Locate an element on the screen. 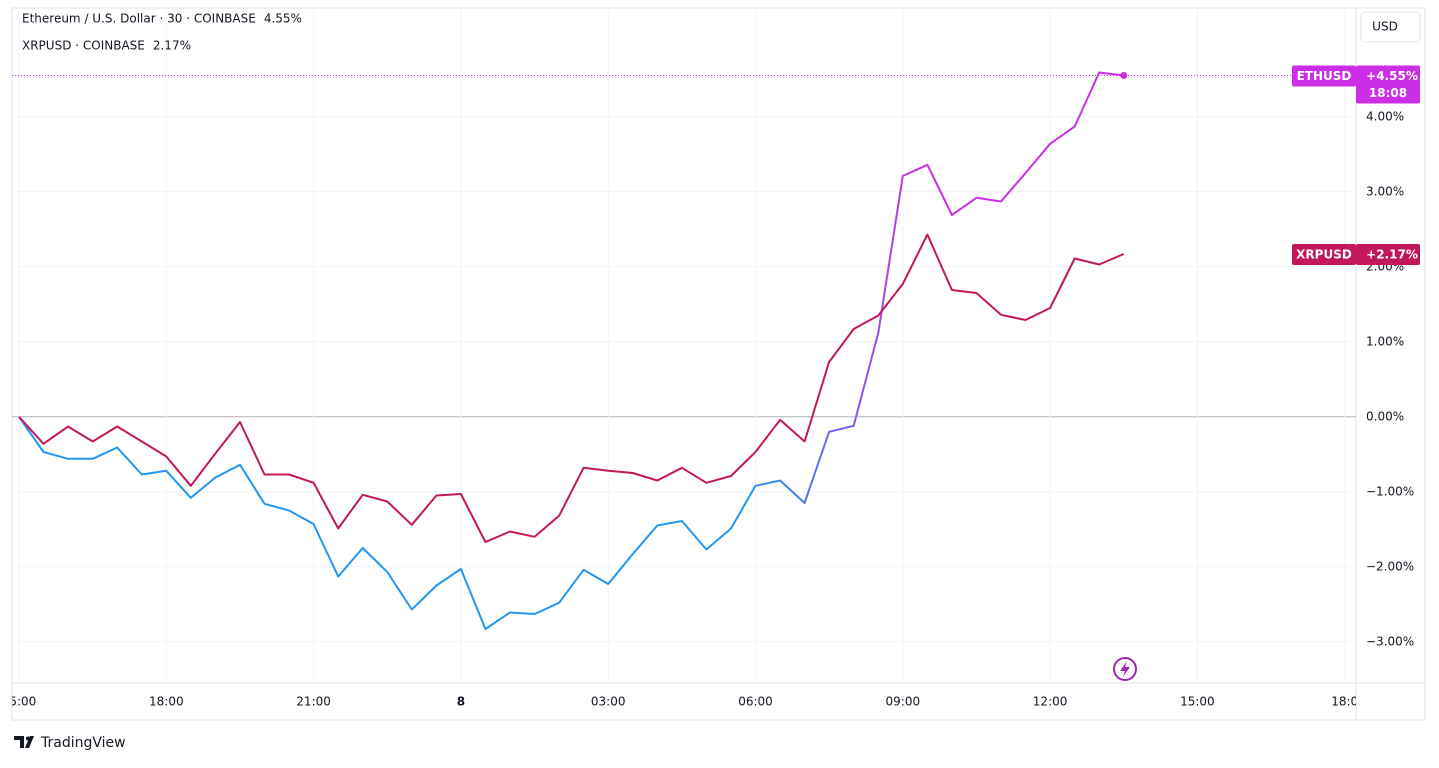 The height and width of the screenshot is (768, 1439). symbol-badge-label: ETHUSD is located at coordinates (1324, 76).